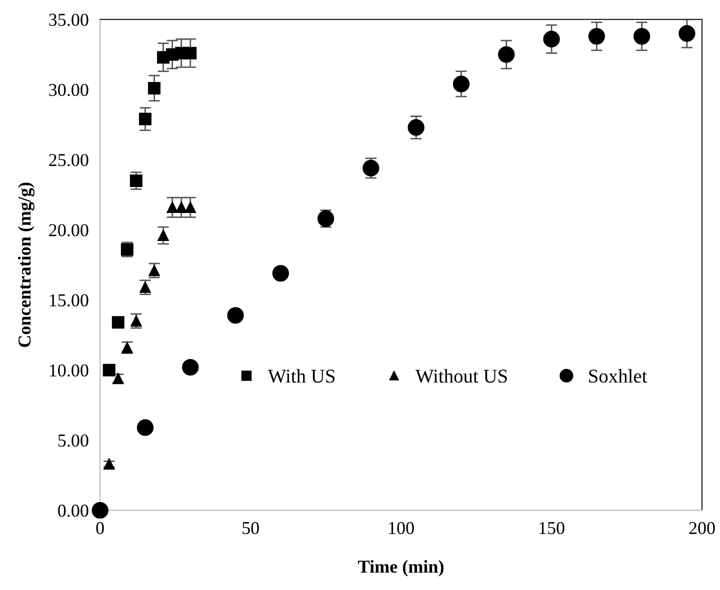 The width and height of the screenshot is (720, 590). Describe the element at coordinates (100, 528) in the screenshot. I see `x-tick-label: 0` at that location.